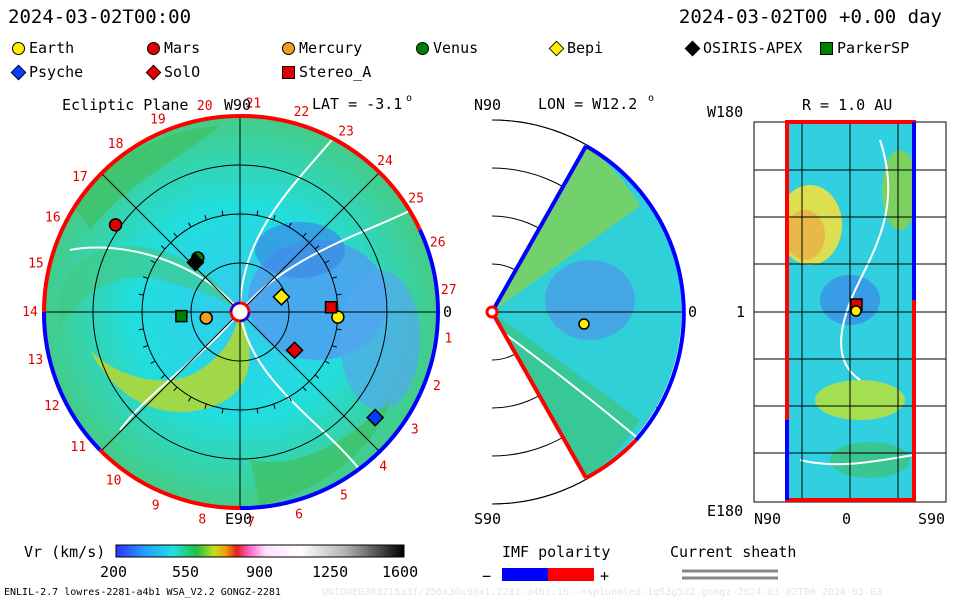 This screenshot has width=960, height=600. What do you see at coordinates (409, 98) in the screenshot?
I see `degree-sign: o` at bounding box center [409, 98].